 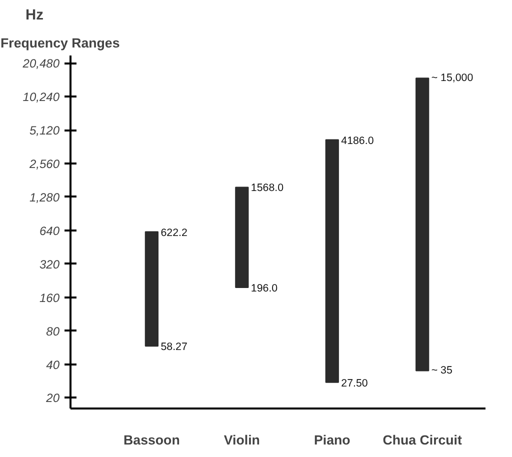 I want to click on y-tick-label: 160, so click(x=49, y=297).